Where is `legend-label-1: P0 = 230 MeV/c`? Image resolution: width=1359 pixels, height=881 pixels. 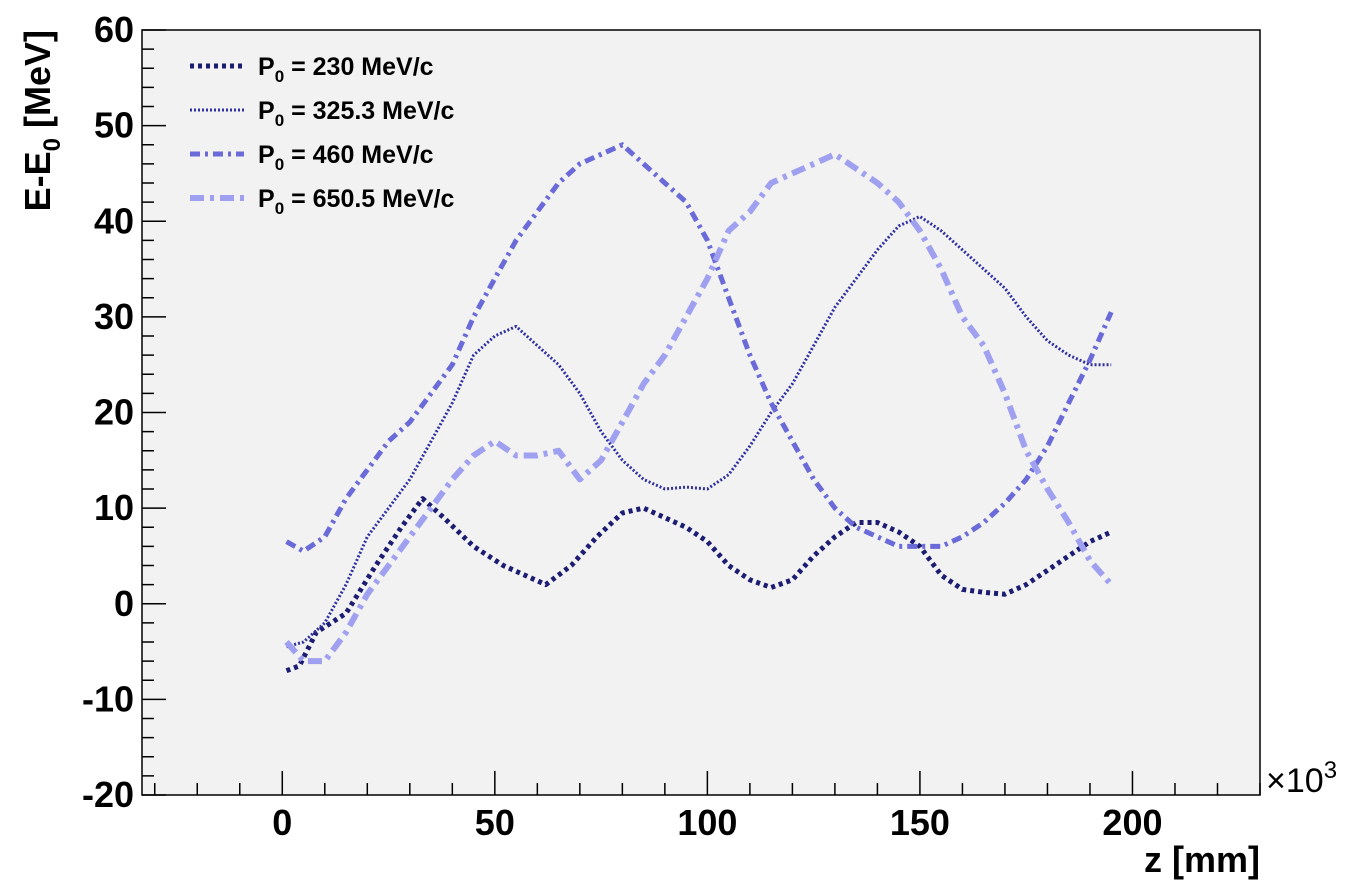
legend-label-1: P0 = 230 MeV/c is located at coordinates (346, 69).